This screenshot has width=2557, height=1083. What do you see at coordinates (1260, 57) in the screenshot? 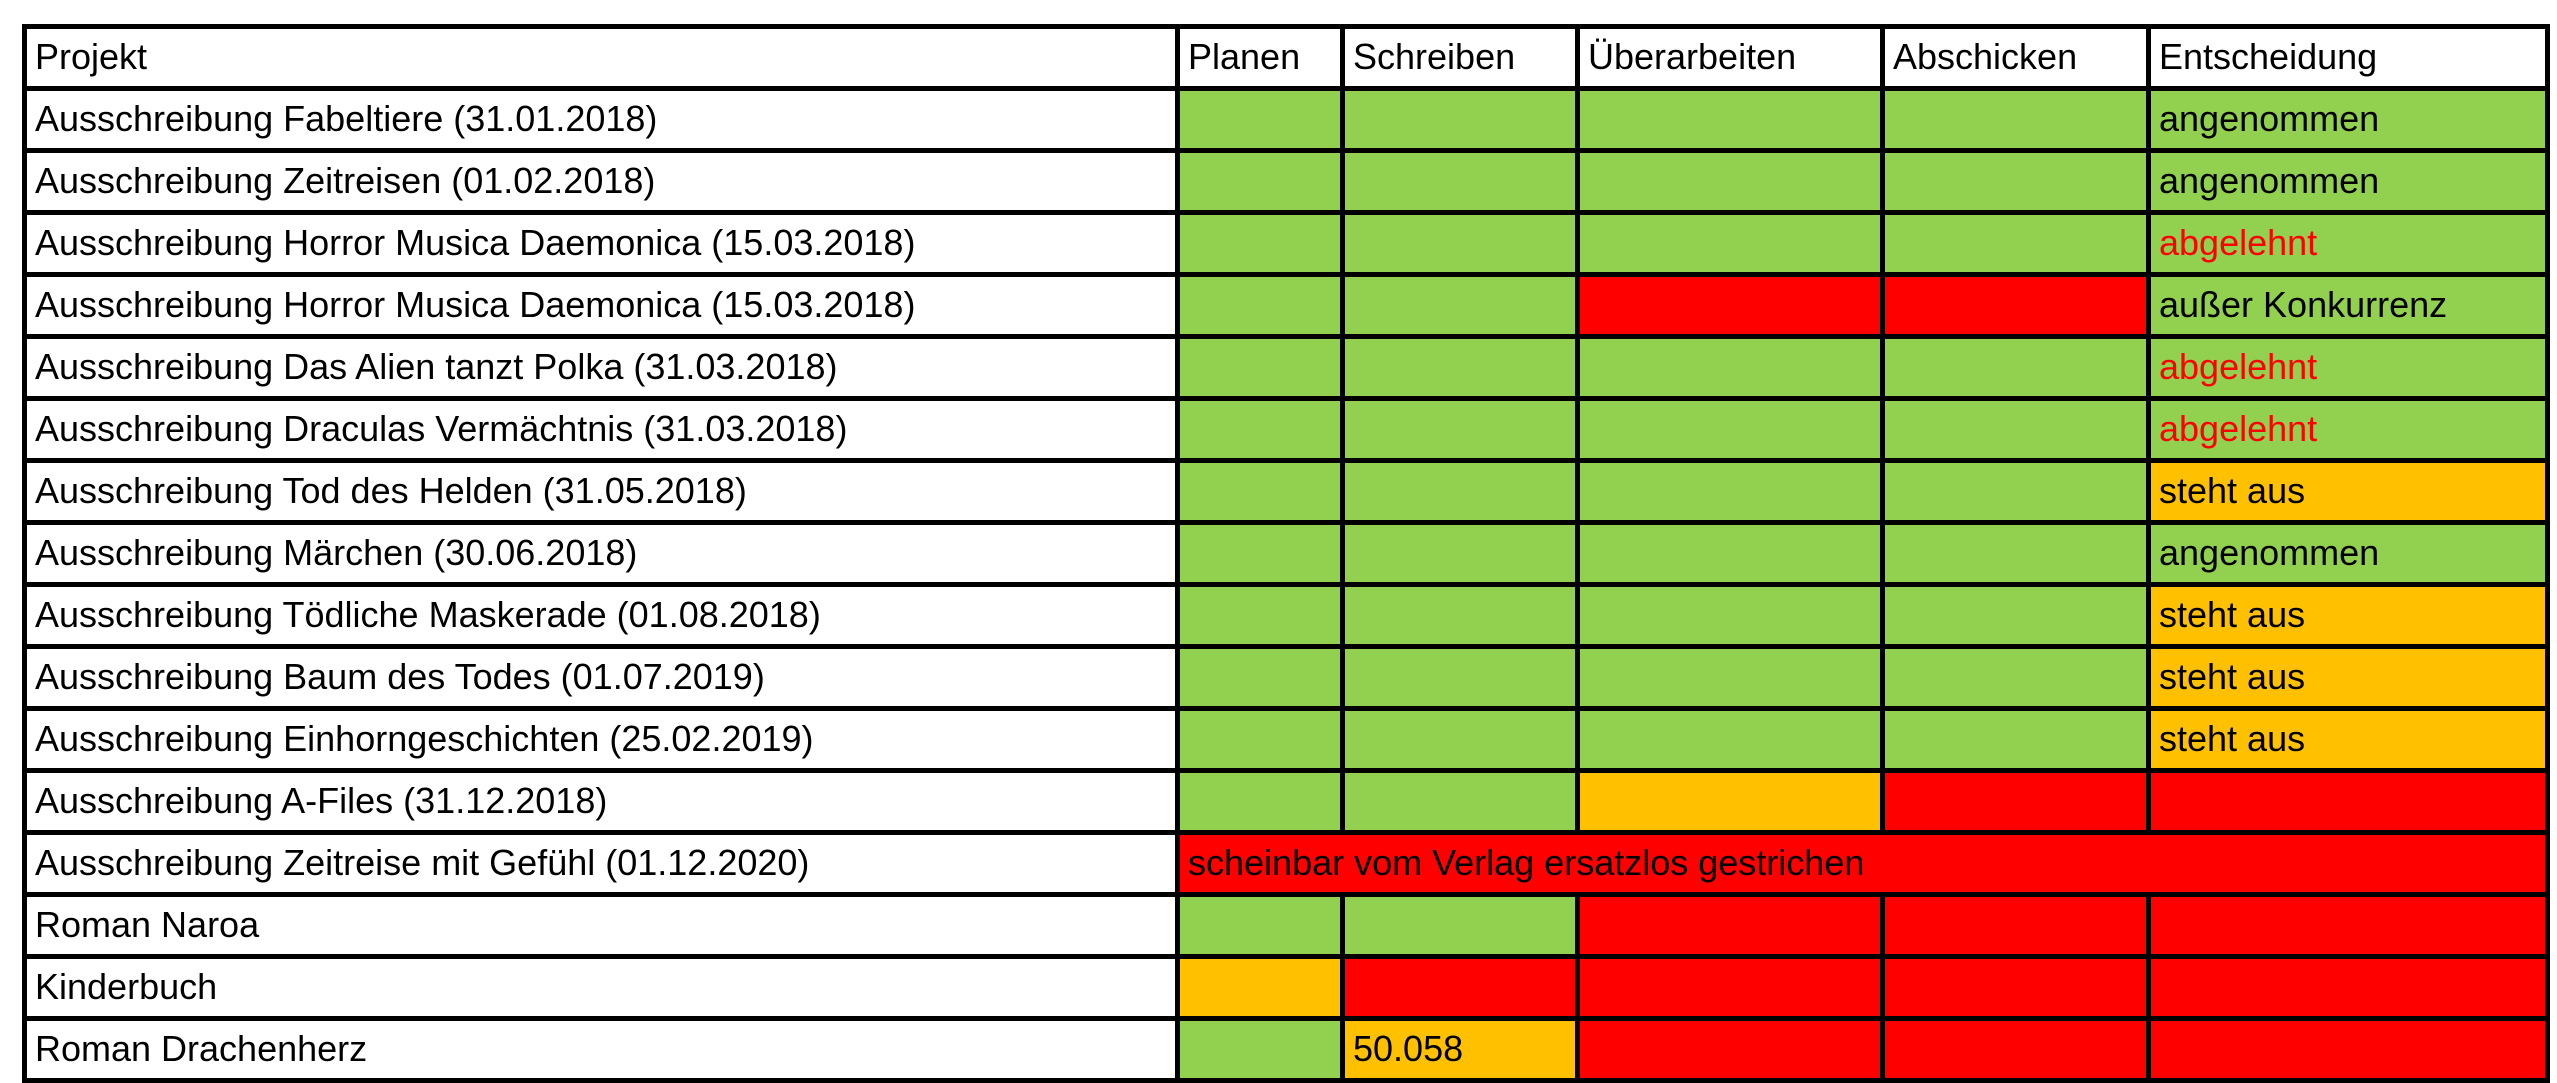
I see `header-planen: Planen` at bounding box center [1260, 57].